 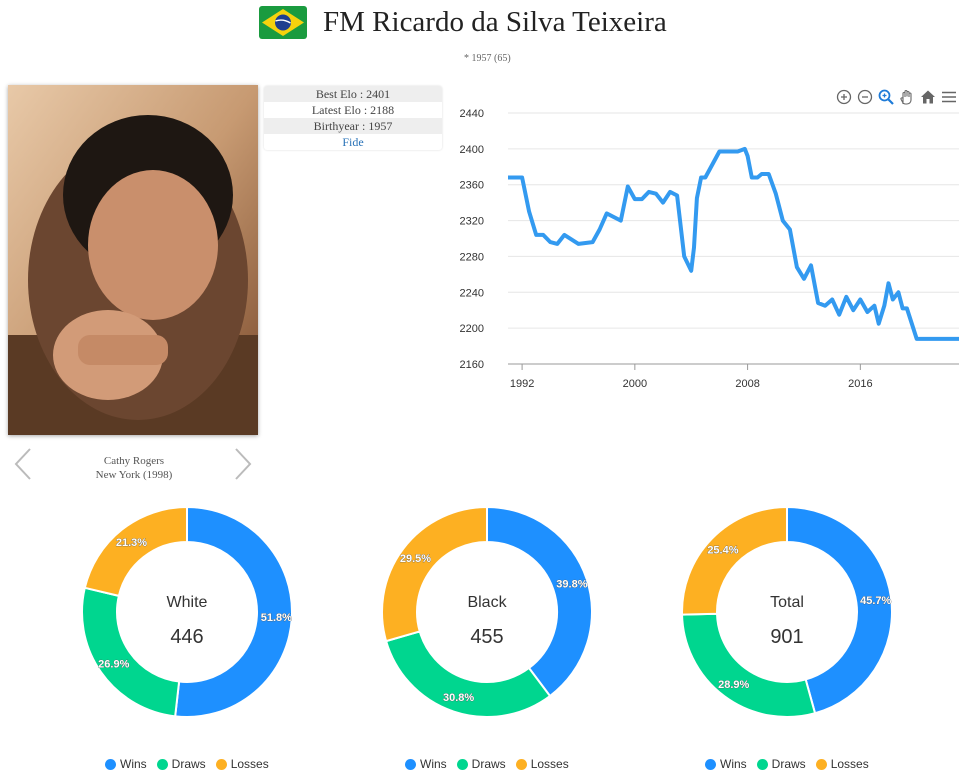 I want to click on birth-info: * 1957 (65), so click(x=487, y=58).